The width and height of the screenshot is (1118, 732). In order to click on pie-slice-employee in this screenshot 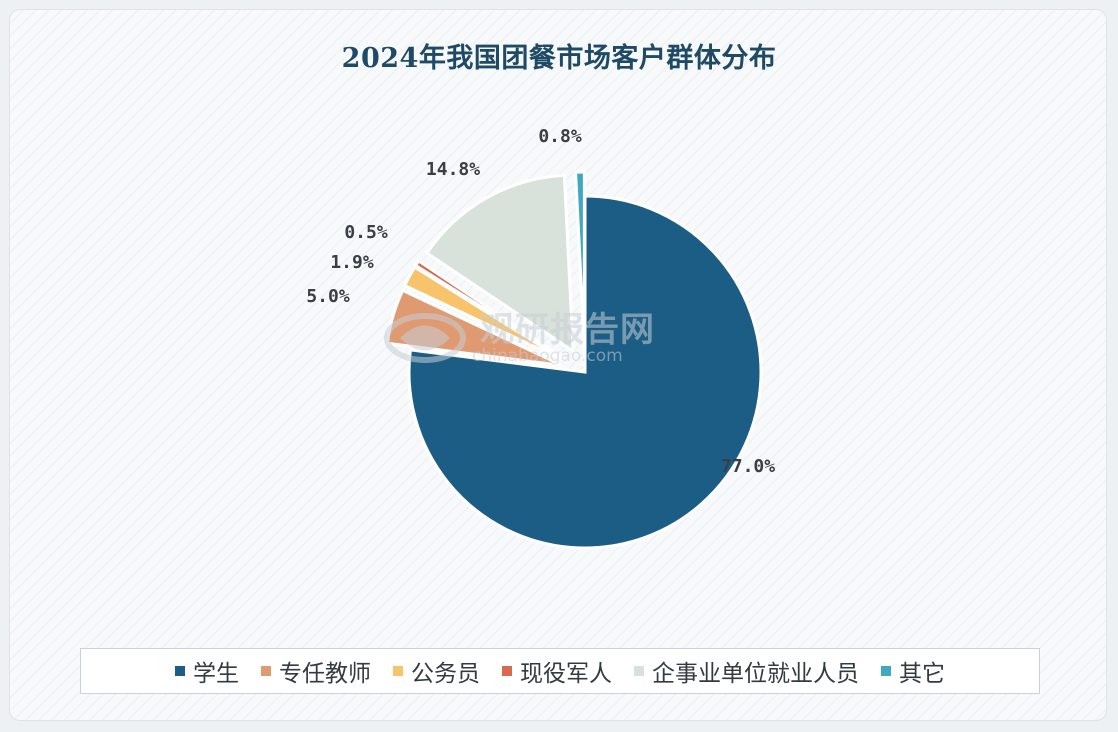, I will do `click(499, 264)`.